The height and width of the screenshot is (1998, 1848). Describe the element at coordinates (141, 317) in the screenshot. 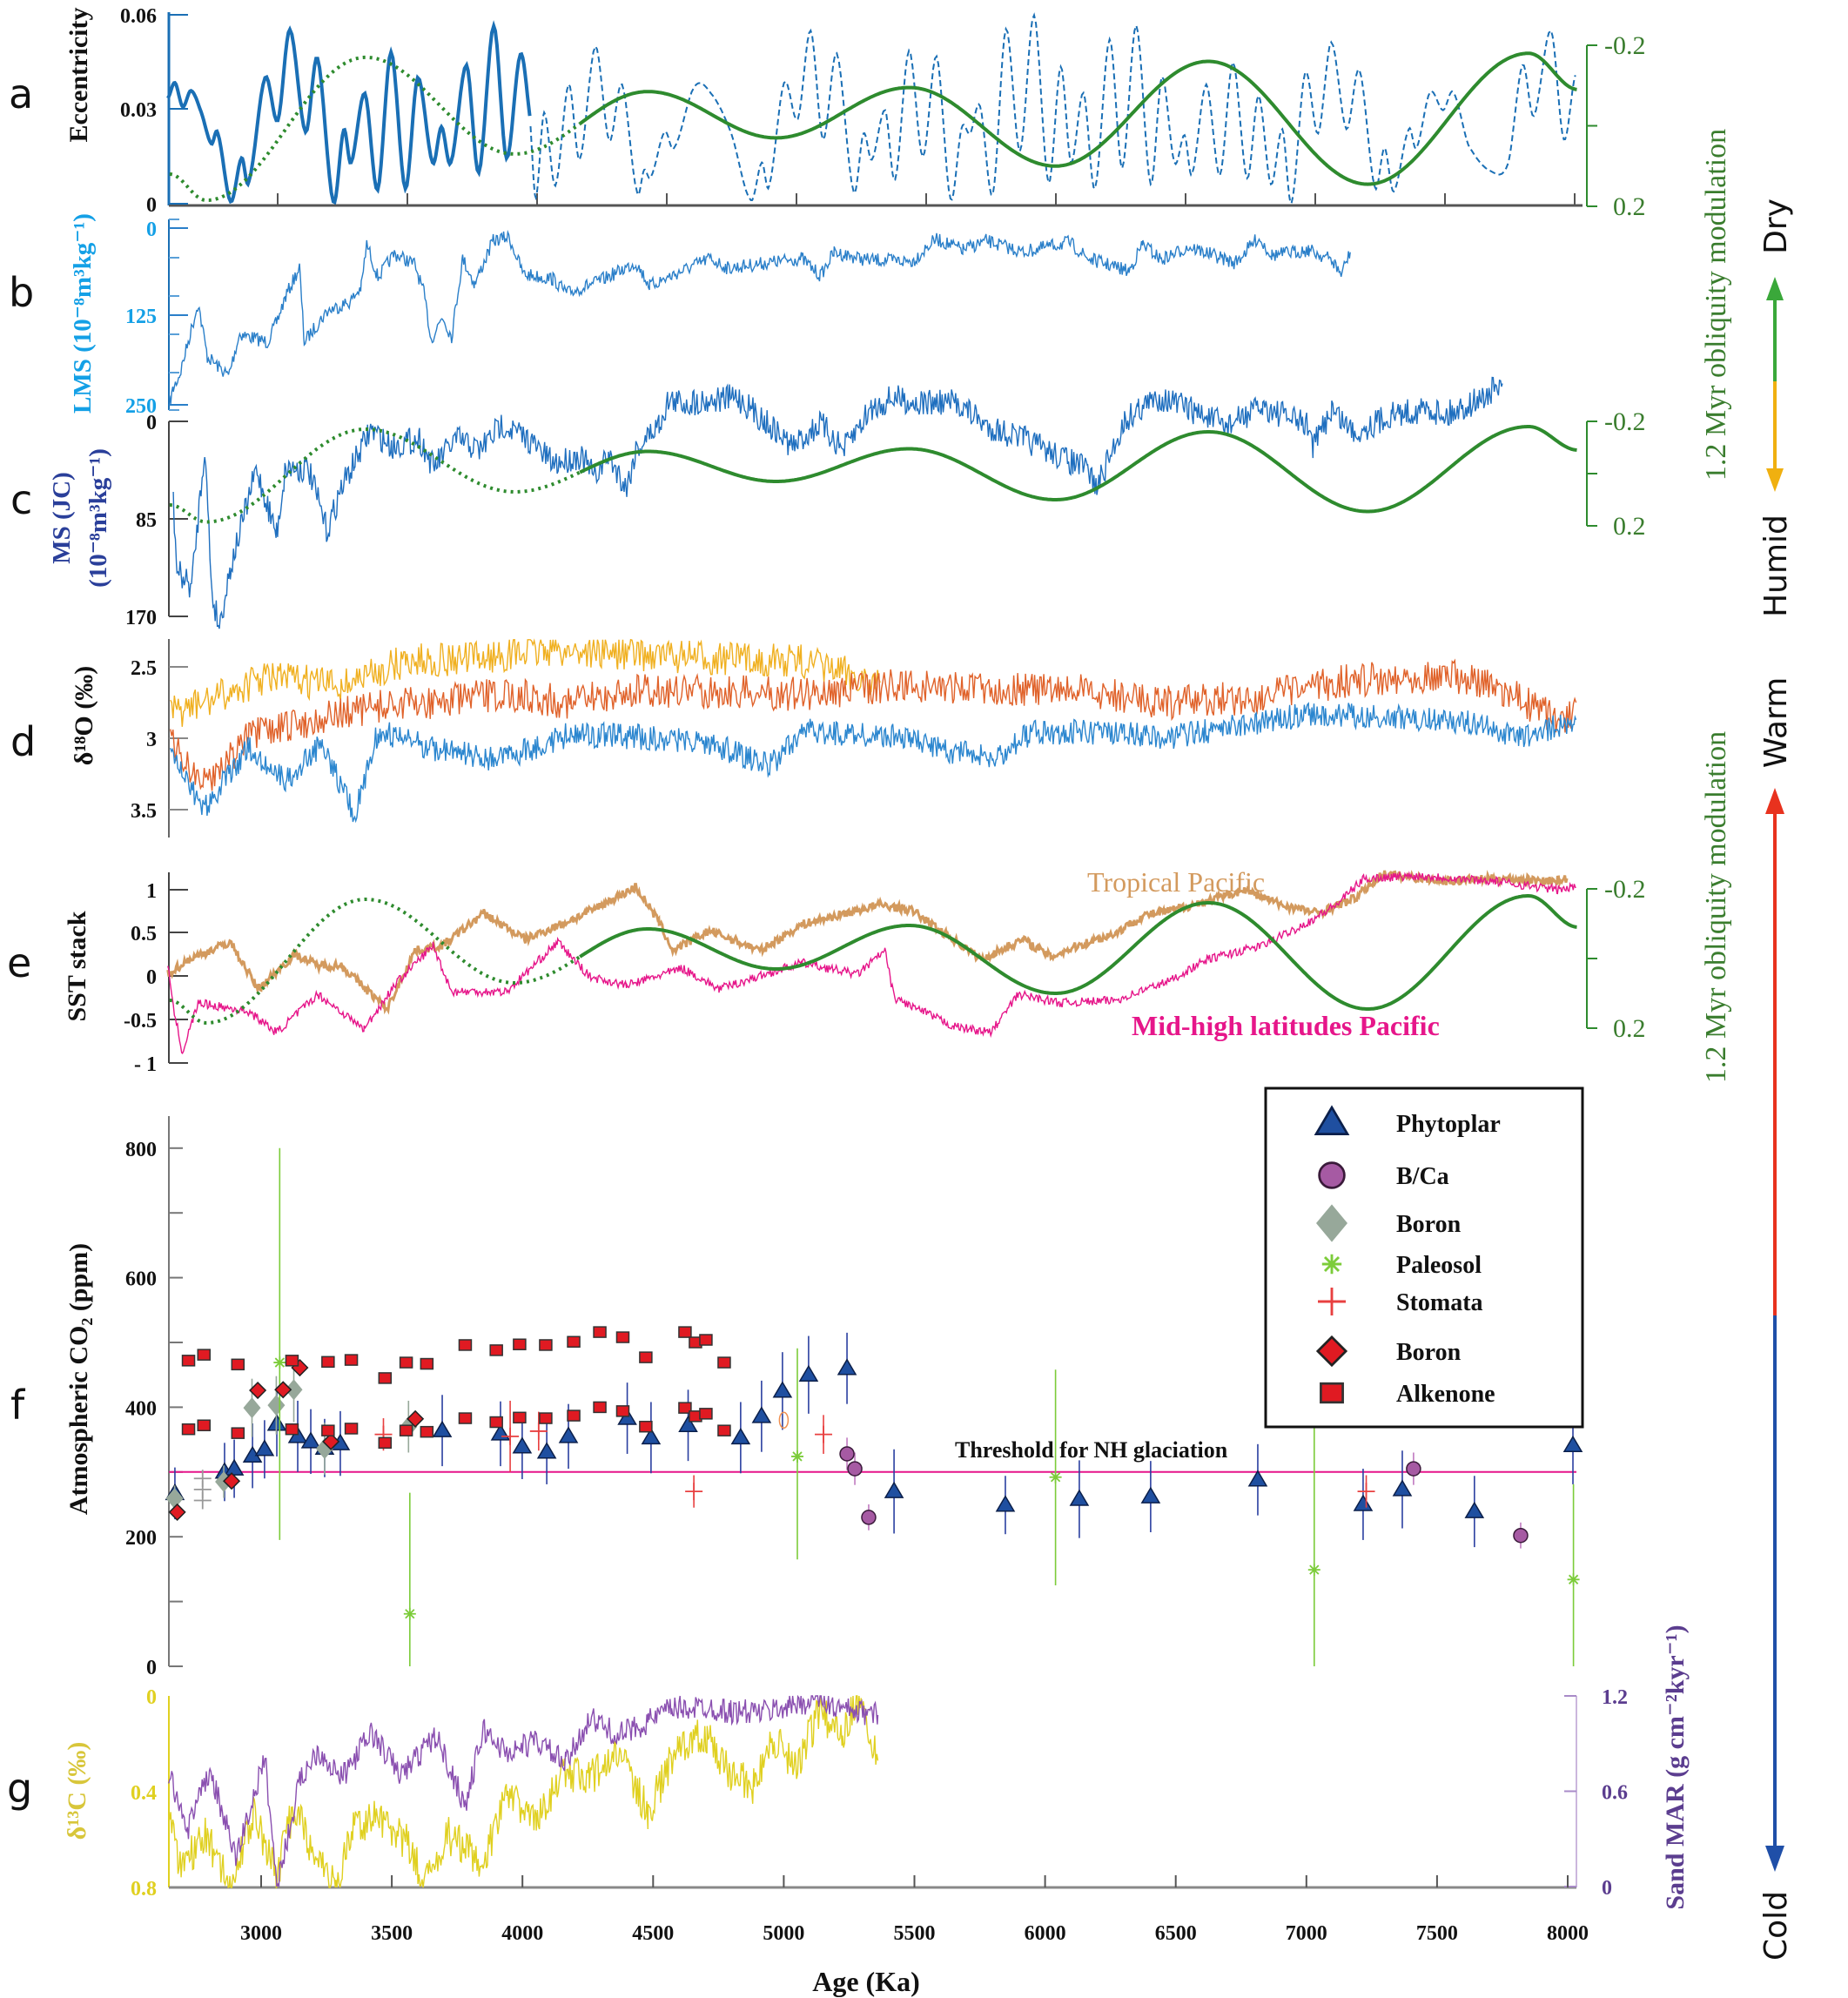

I see `y-tick-label: 125` at that location.